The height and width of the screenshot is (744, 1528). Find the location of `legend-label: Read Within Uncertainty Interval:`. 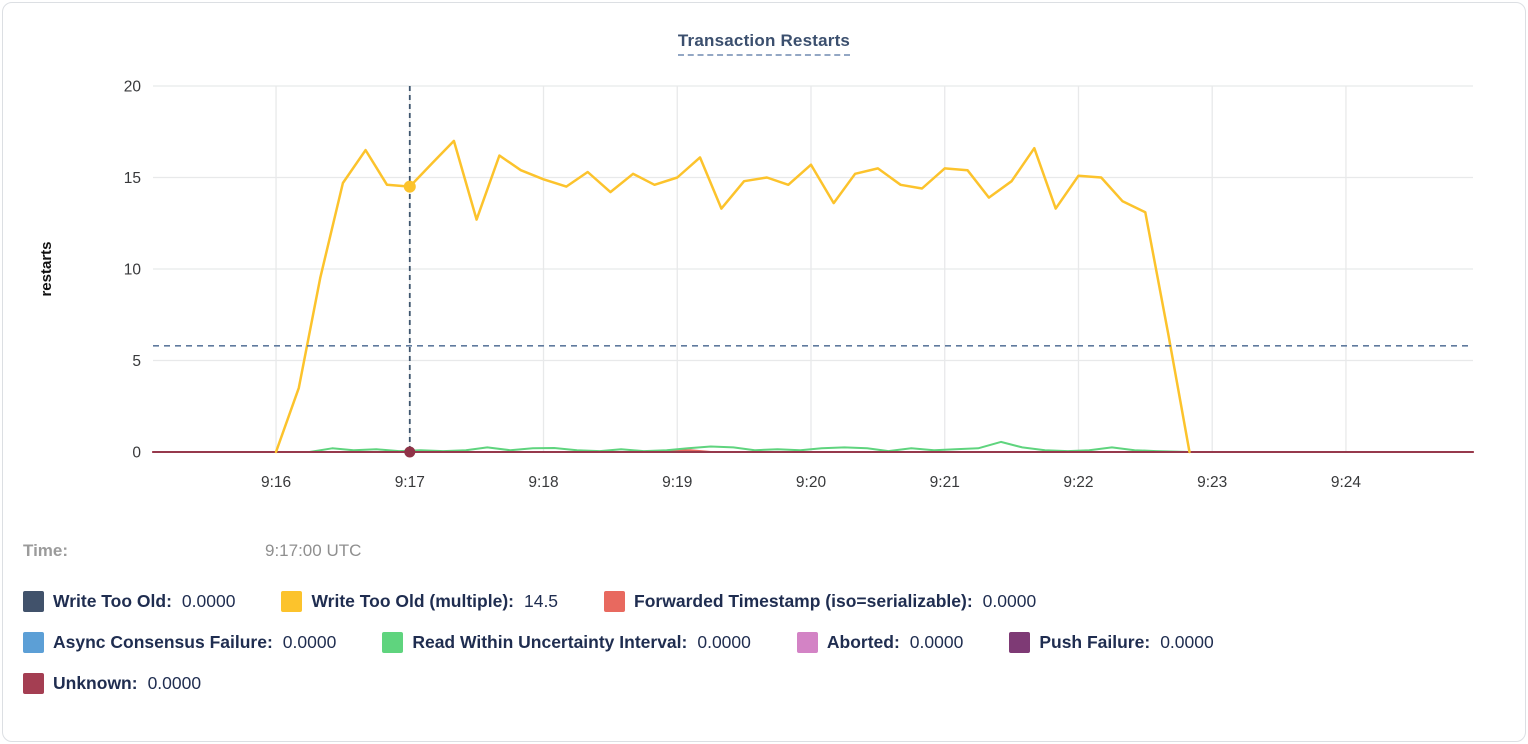

legend-label: Read Within Uncertainty Interval: is located at coordinates (550, 642).